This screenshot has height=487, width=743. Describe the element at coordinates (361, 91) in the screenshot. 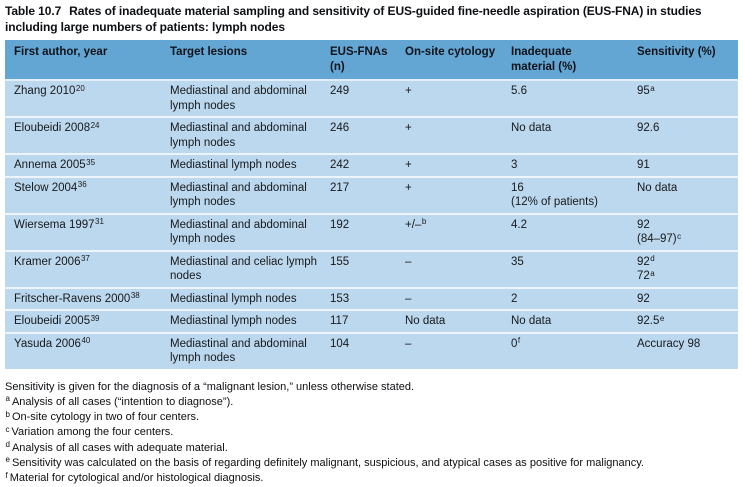

I see `cell-line: 249` at that location.